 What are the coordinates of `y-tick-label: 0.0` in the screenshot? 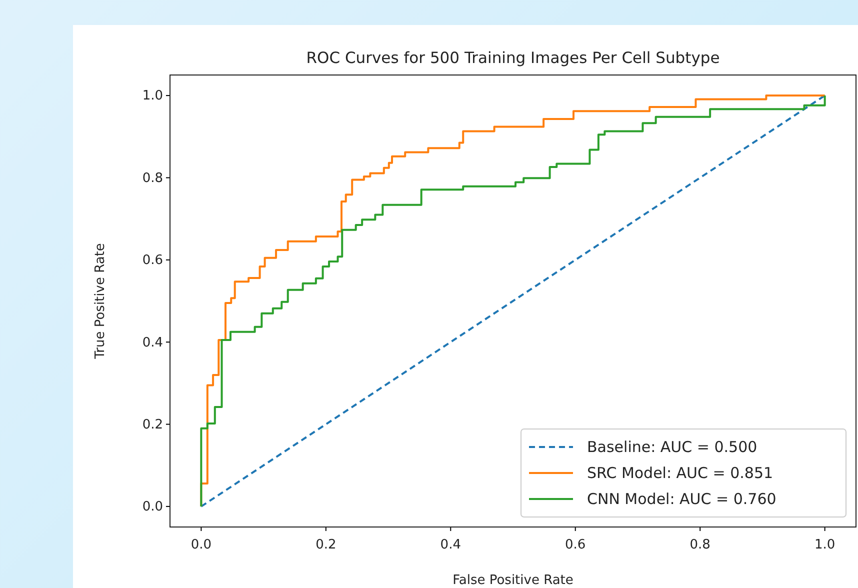 It's located at (152, 507).